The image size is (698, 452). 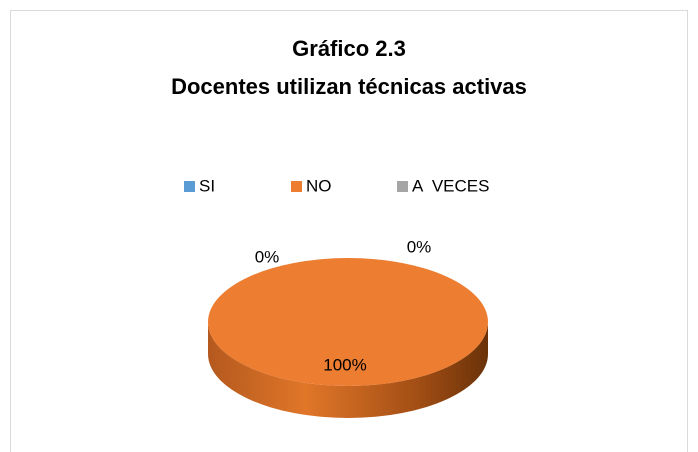 I want to click on chart-title: Gráfico 2.3, so click(x=349, y=48).